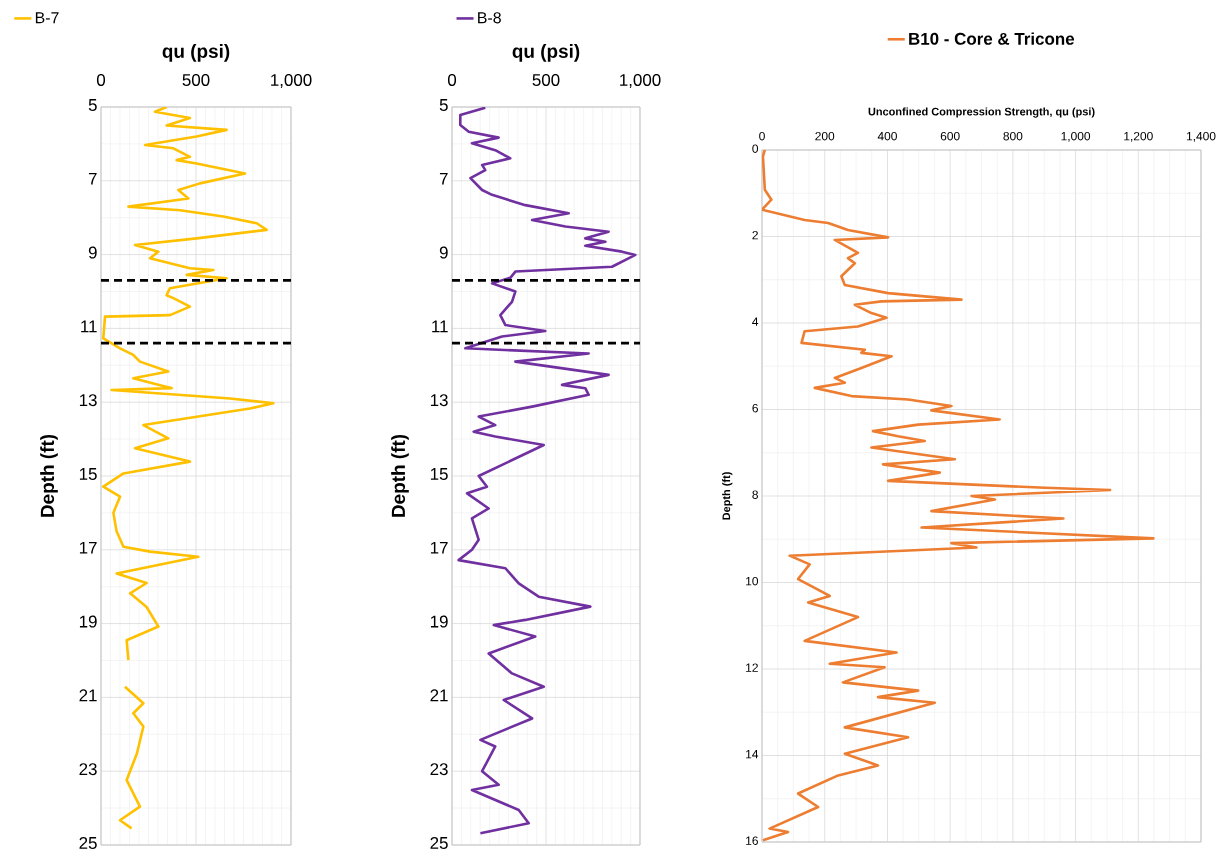  I want to click on legend-label: B-7, so click(47, 18).